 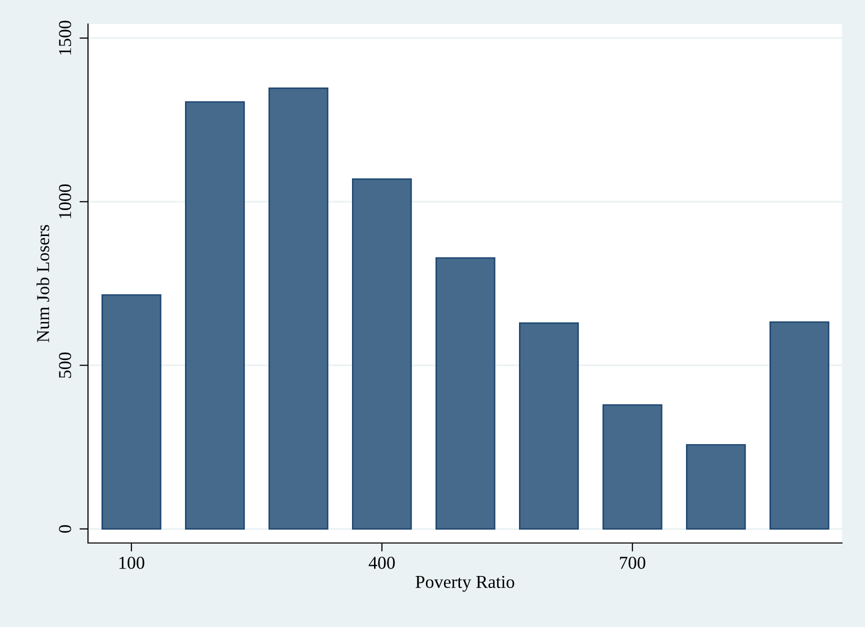 I want to click on y-tick-label: 500, so click(x=65, y=365).